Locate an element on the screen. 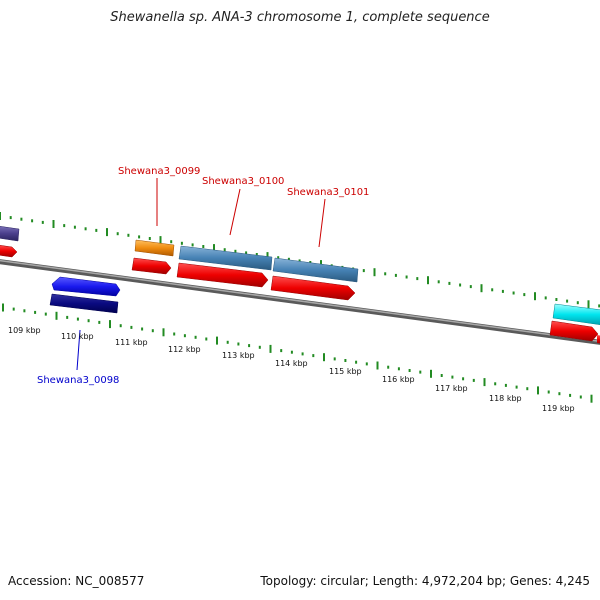 Image resolution: width=600 pixels, height=600 pixels. gene-shewana3-0100-cds is located at coordinates (222, 275).